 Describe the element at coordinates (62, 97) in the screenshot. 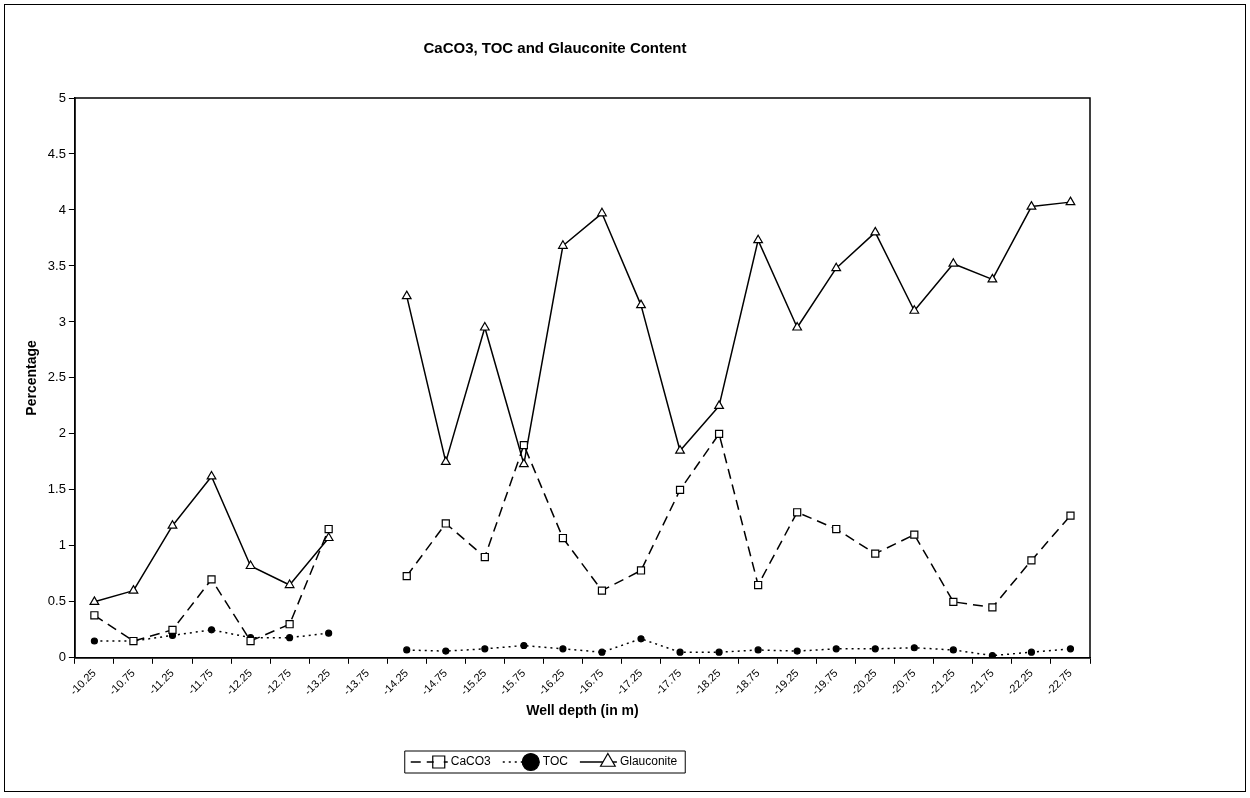

I see `y-tick-label: 5` at that location.